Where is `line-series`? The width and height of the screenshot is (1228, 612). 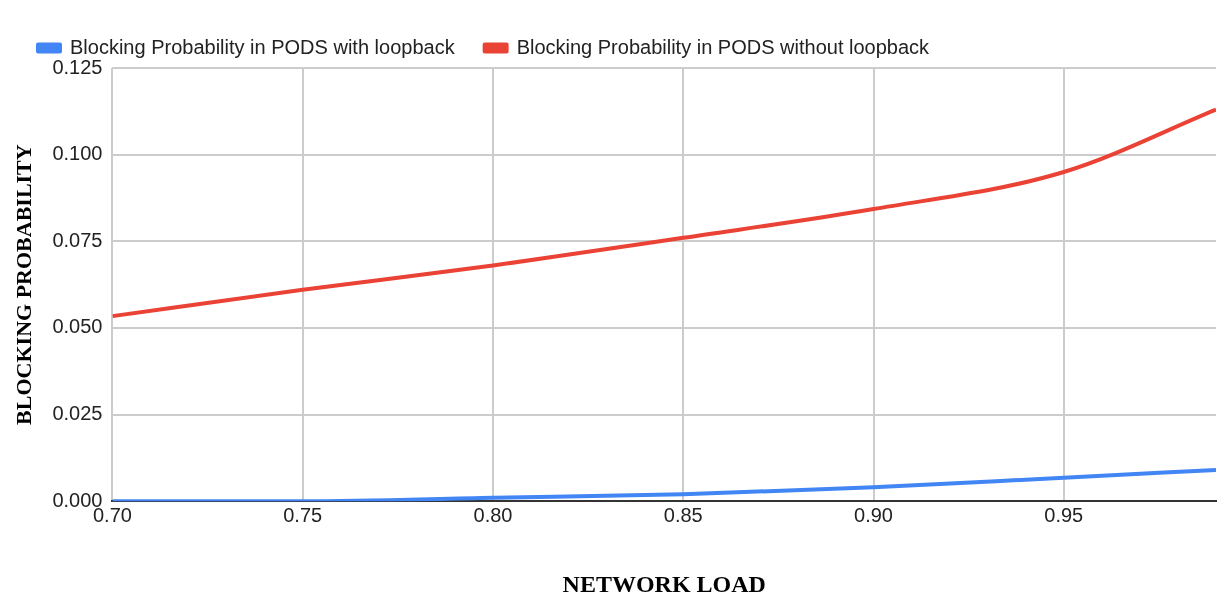 line-series is located at coordinates (664, 485).